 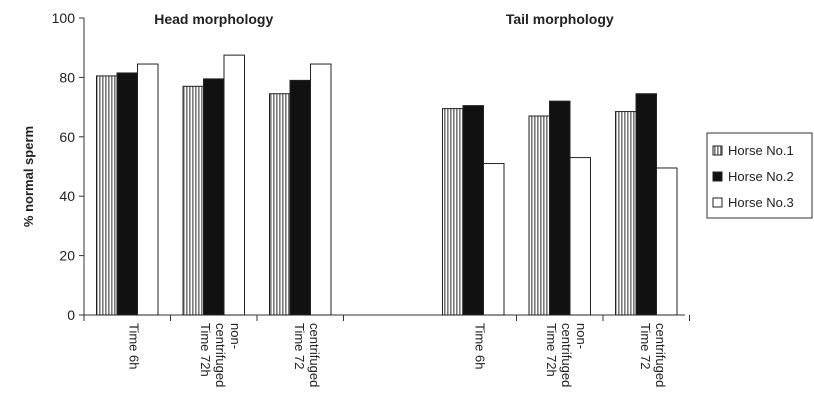 I want to click on y-tick-label: 40, so click(x=67, y=196).